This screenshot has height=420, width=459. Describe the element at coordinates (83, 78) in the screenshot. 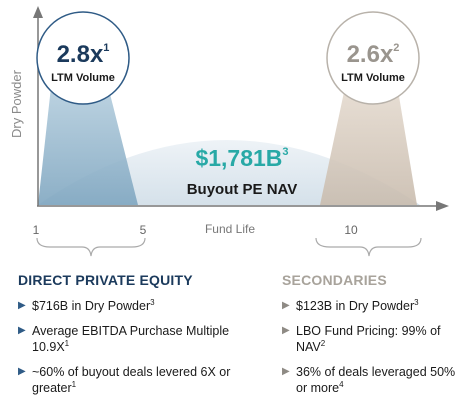

I see `direct-volume-label: LTM Volume` at that location.